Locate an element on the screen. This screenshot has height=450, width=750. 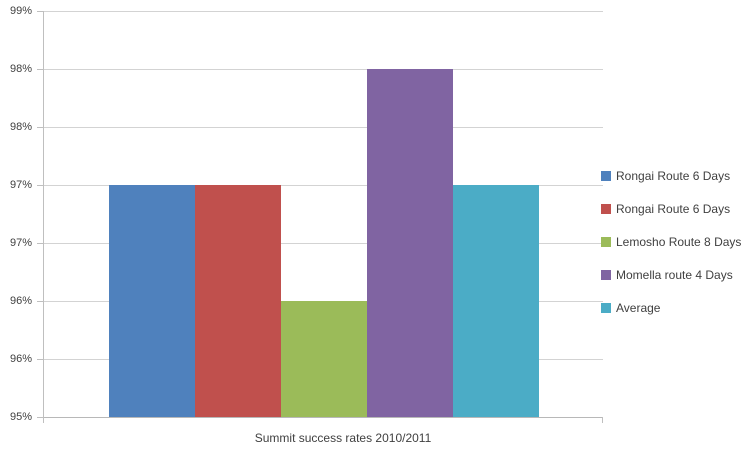
x-axis-line is located at coordinates (323, 417).